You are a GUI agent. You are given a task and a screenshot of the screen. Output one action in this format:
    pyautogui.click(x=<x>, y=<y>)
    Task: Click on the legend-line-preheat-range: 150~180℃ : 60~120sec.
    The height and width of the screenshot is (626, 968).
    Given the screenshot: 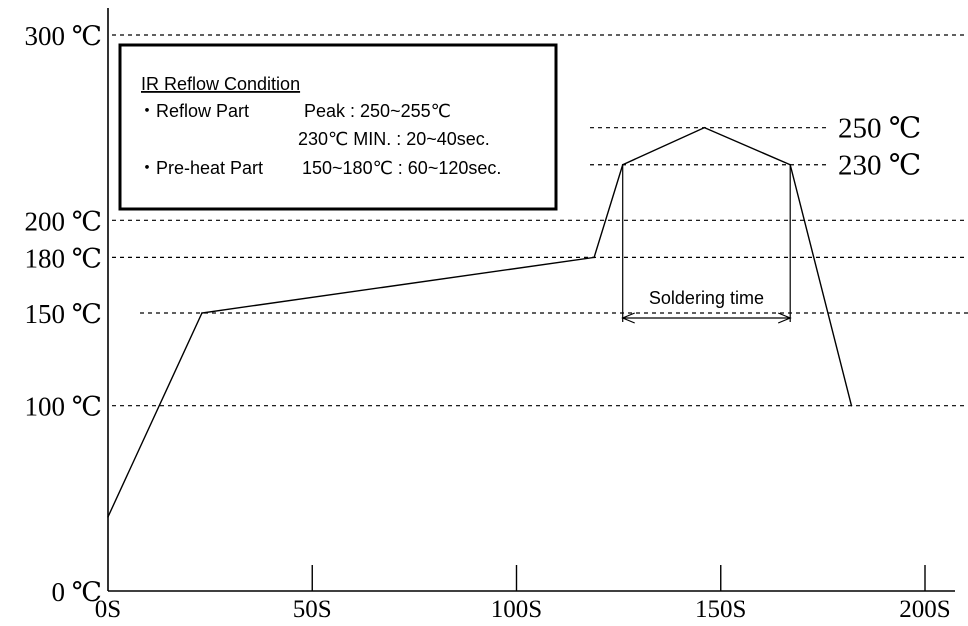 What is the action you would take?
    pyautogui.click(x=401, y=168)
    